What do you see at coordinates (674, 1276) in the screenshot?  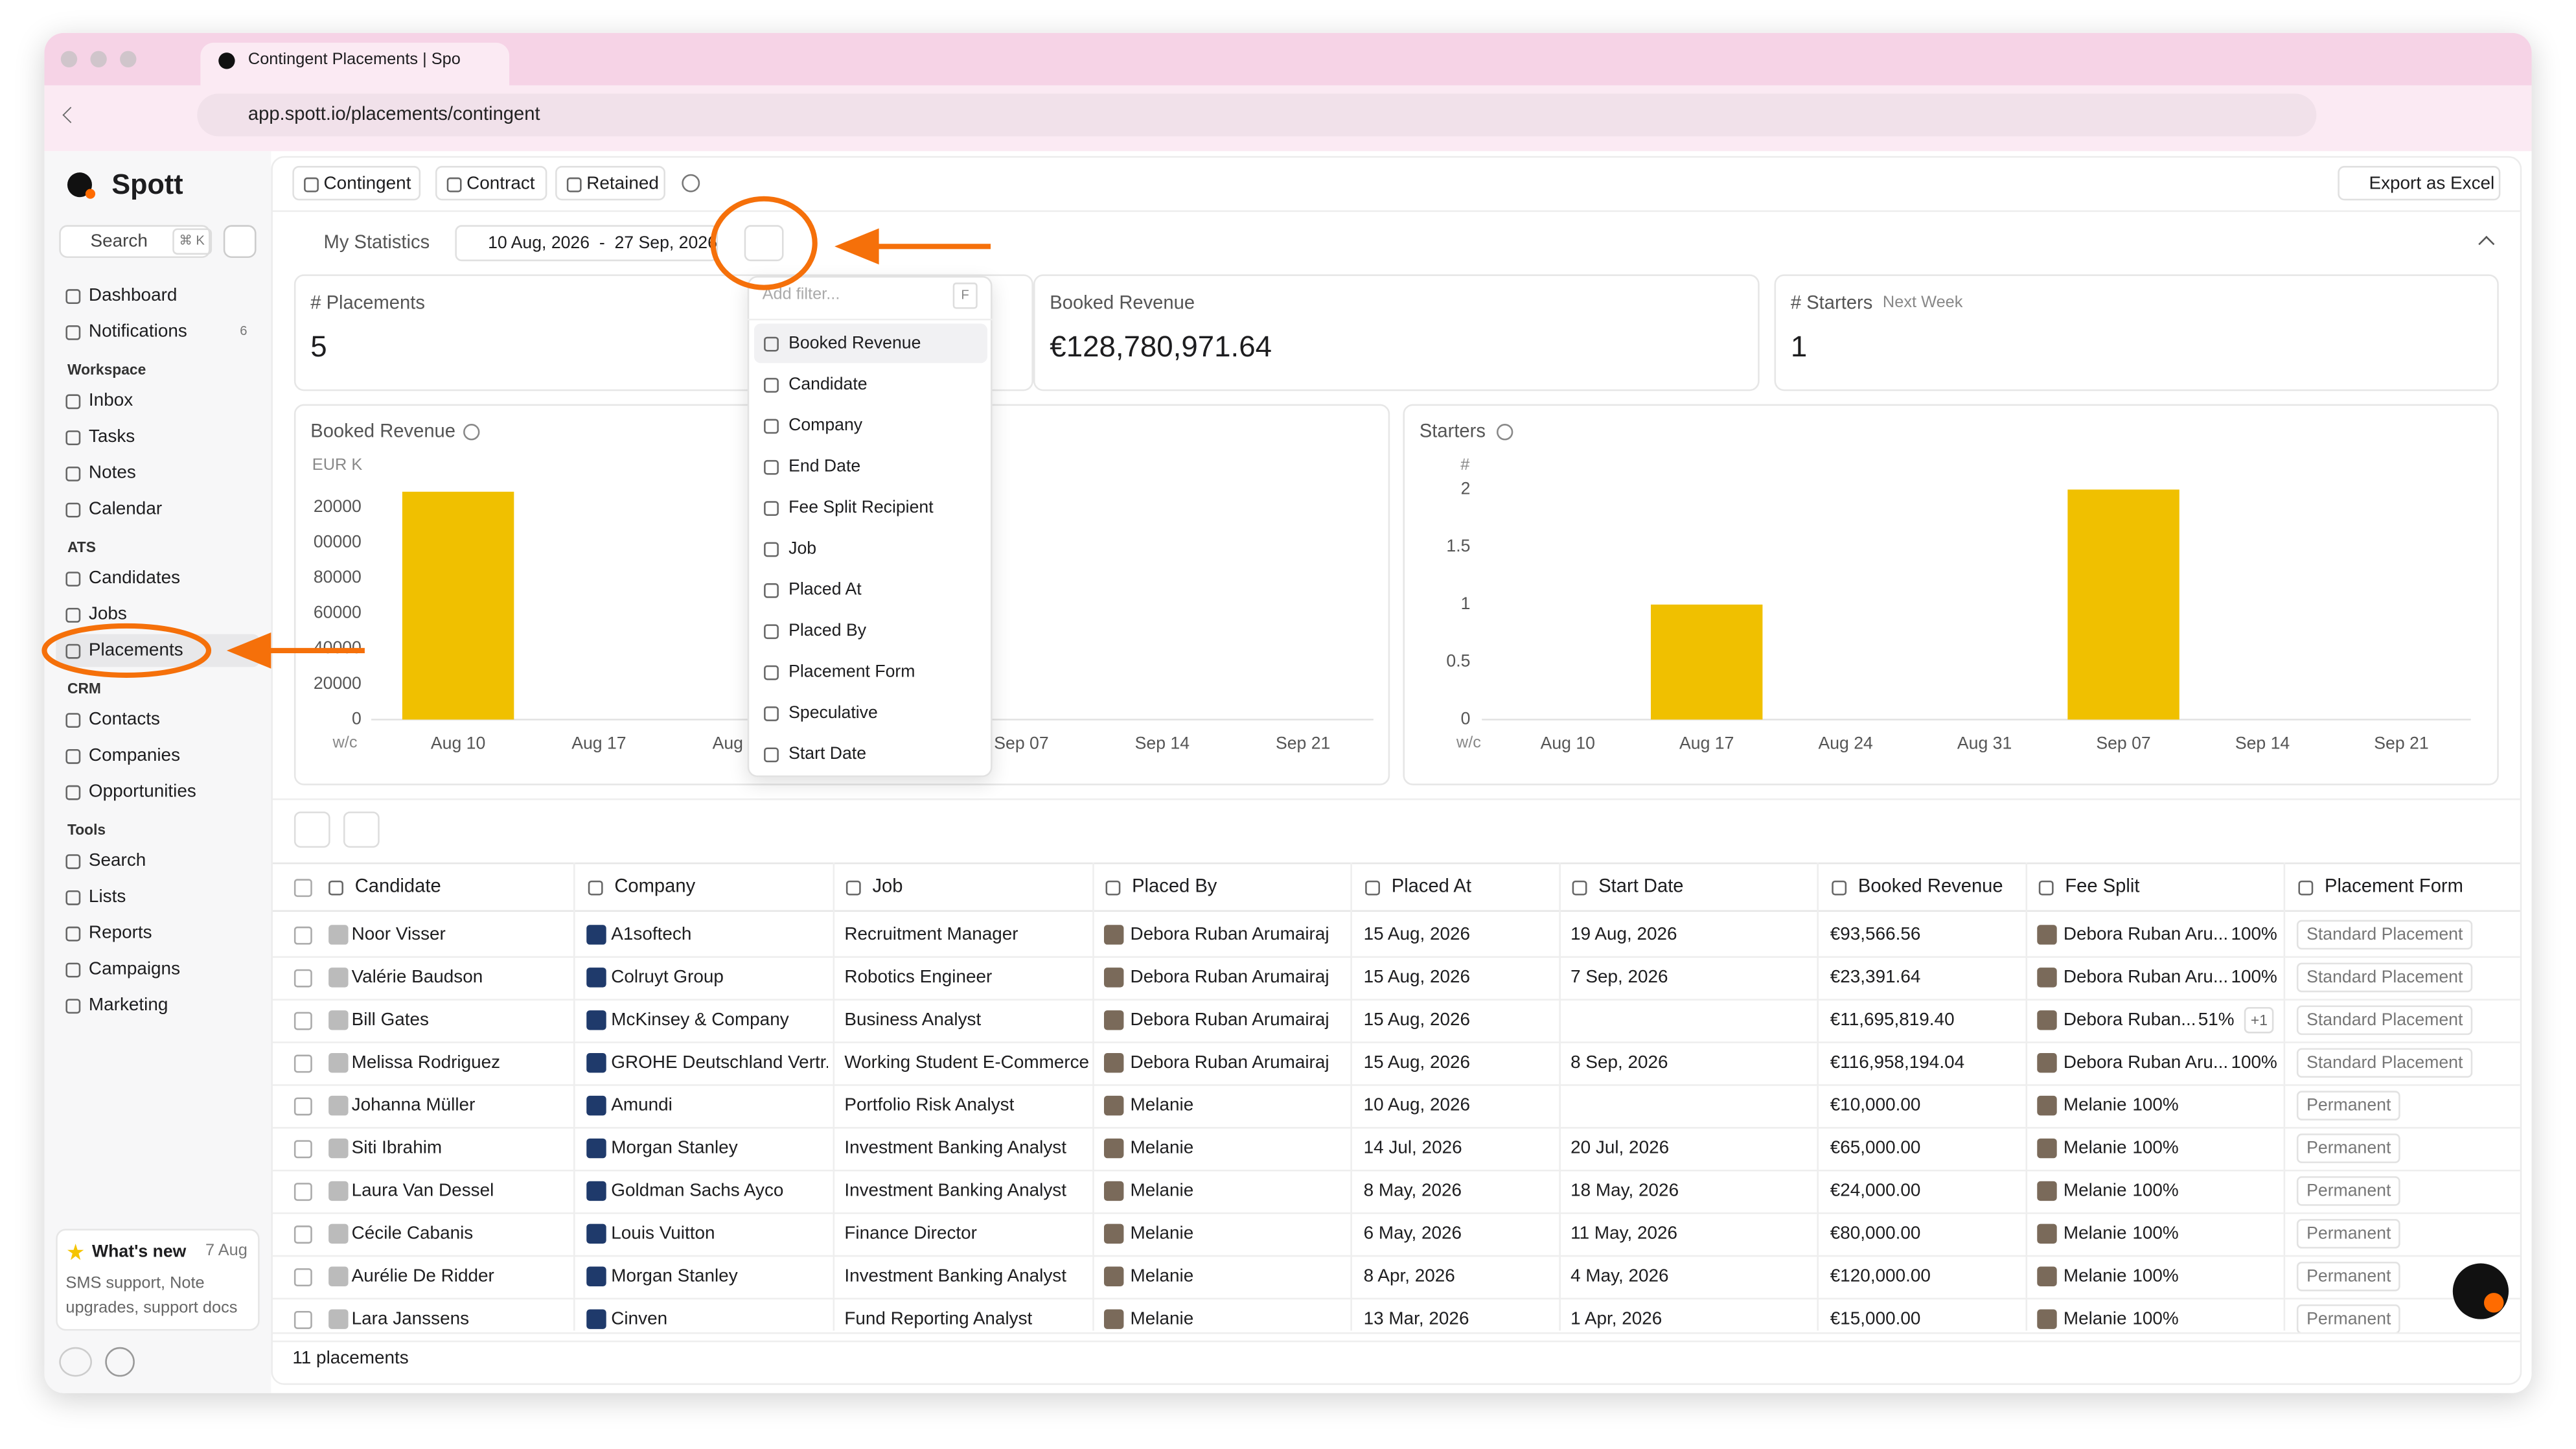 I see `cell-company: Morgan Stanley` at bounding box center [674, 1276].